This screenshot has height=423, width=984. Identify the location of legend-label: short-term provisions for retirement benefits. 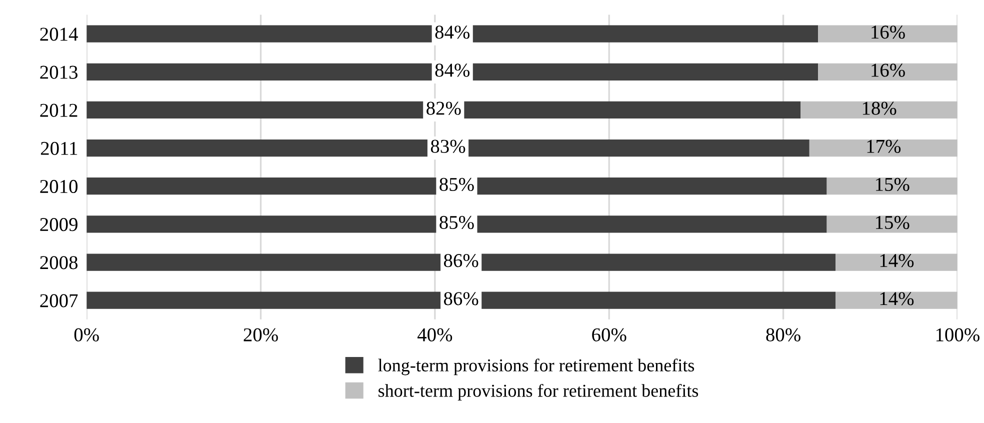
(538, 392).